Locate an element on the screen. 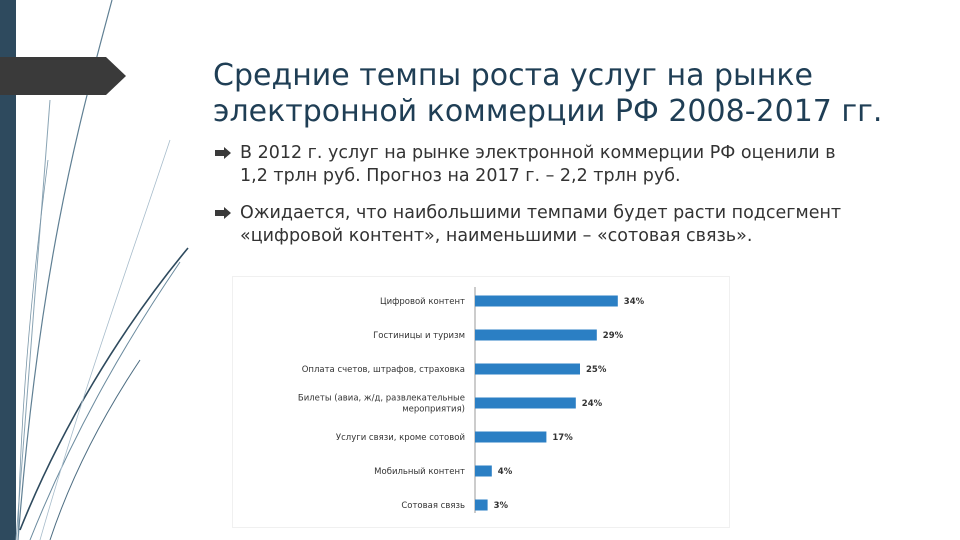 Image resolution: width=960 pixels, height=540 pixels. category-label: Билеты (авиа, ж/д, развлекательные is located at coordinates (381, 399).